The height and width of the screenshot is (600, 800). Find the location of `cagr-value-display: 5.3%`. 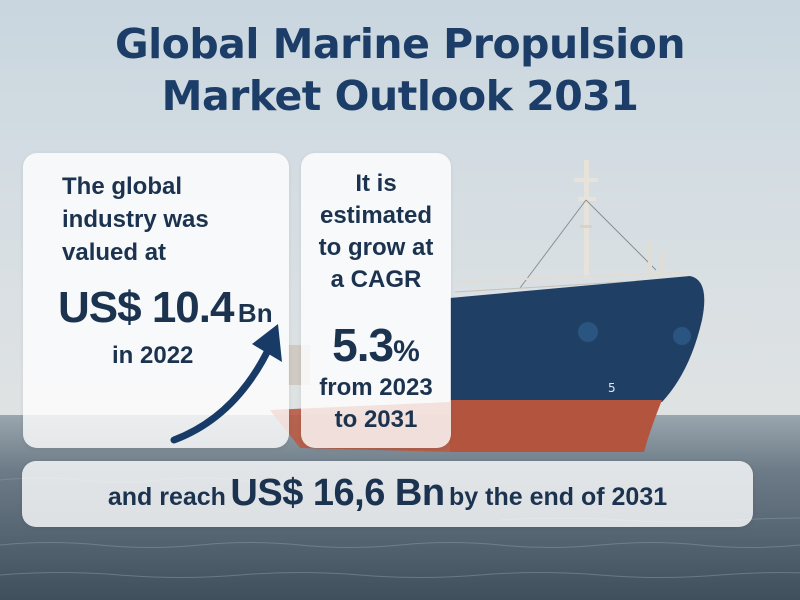

cagr-value-display: 5.3% is located at coordinates (376, 345).